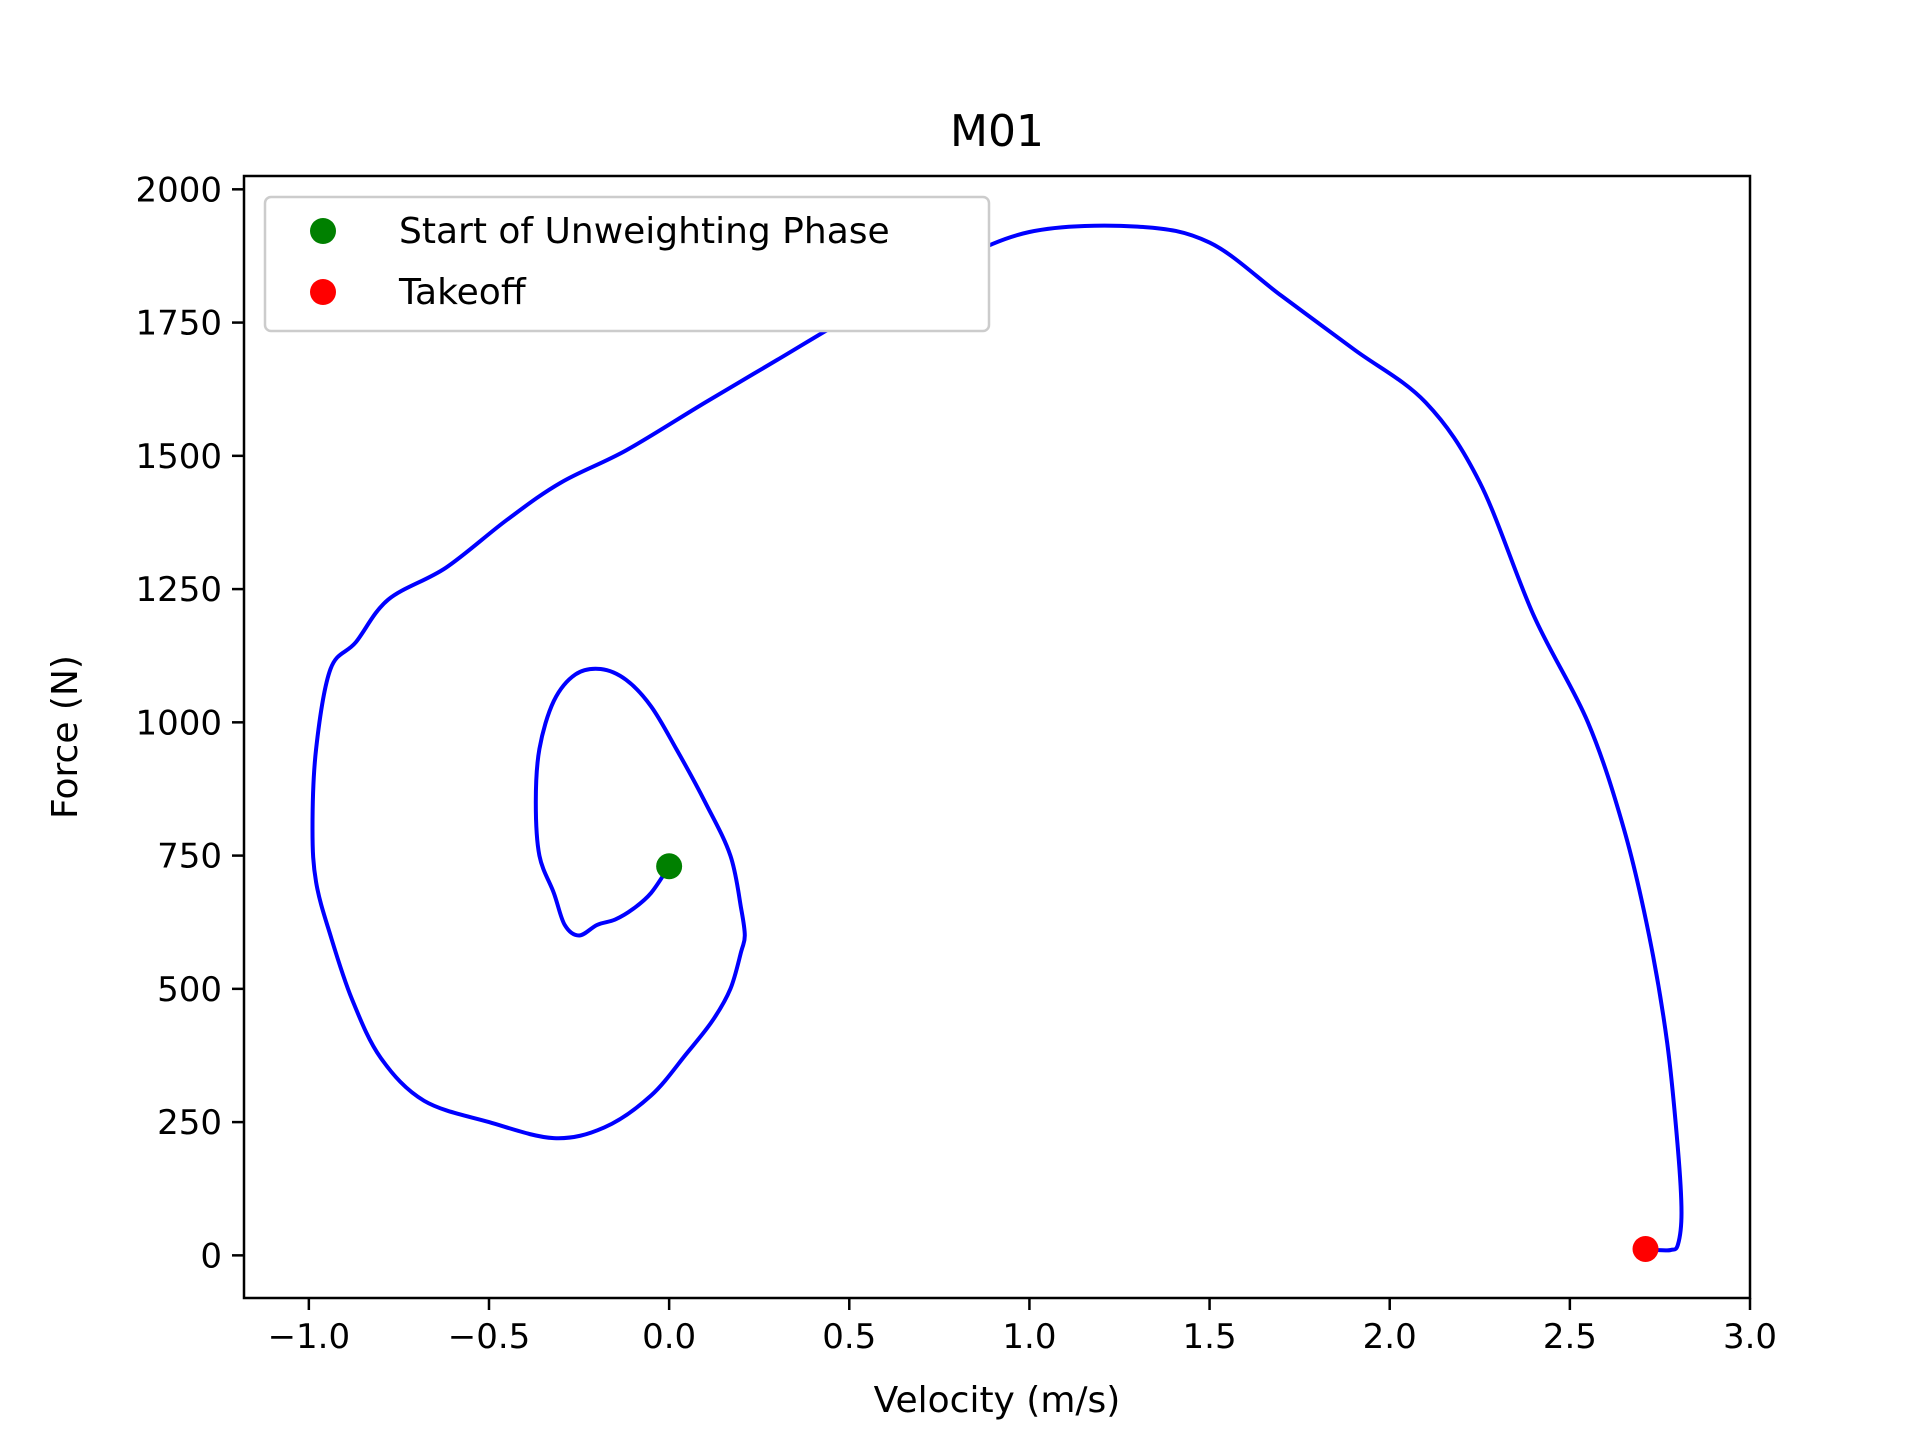 The image size is (1920, 1440). Describe the element at coordinates (189, 990) in the screenshot. I see `y-tick-label: 500` at that location.